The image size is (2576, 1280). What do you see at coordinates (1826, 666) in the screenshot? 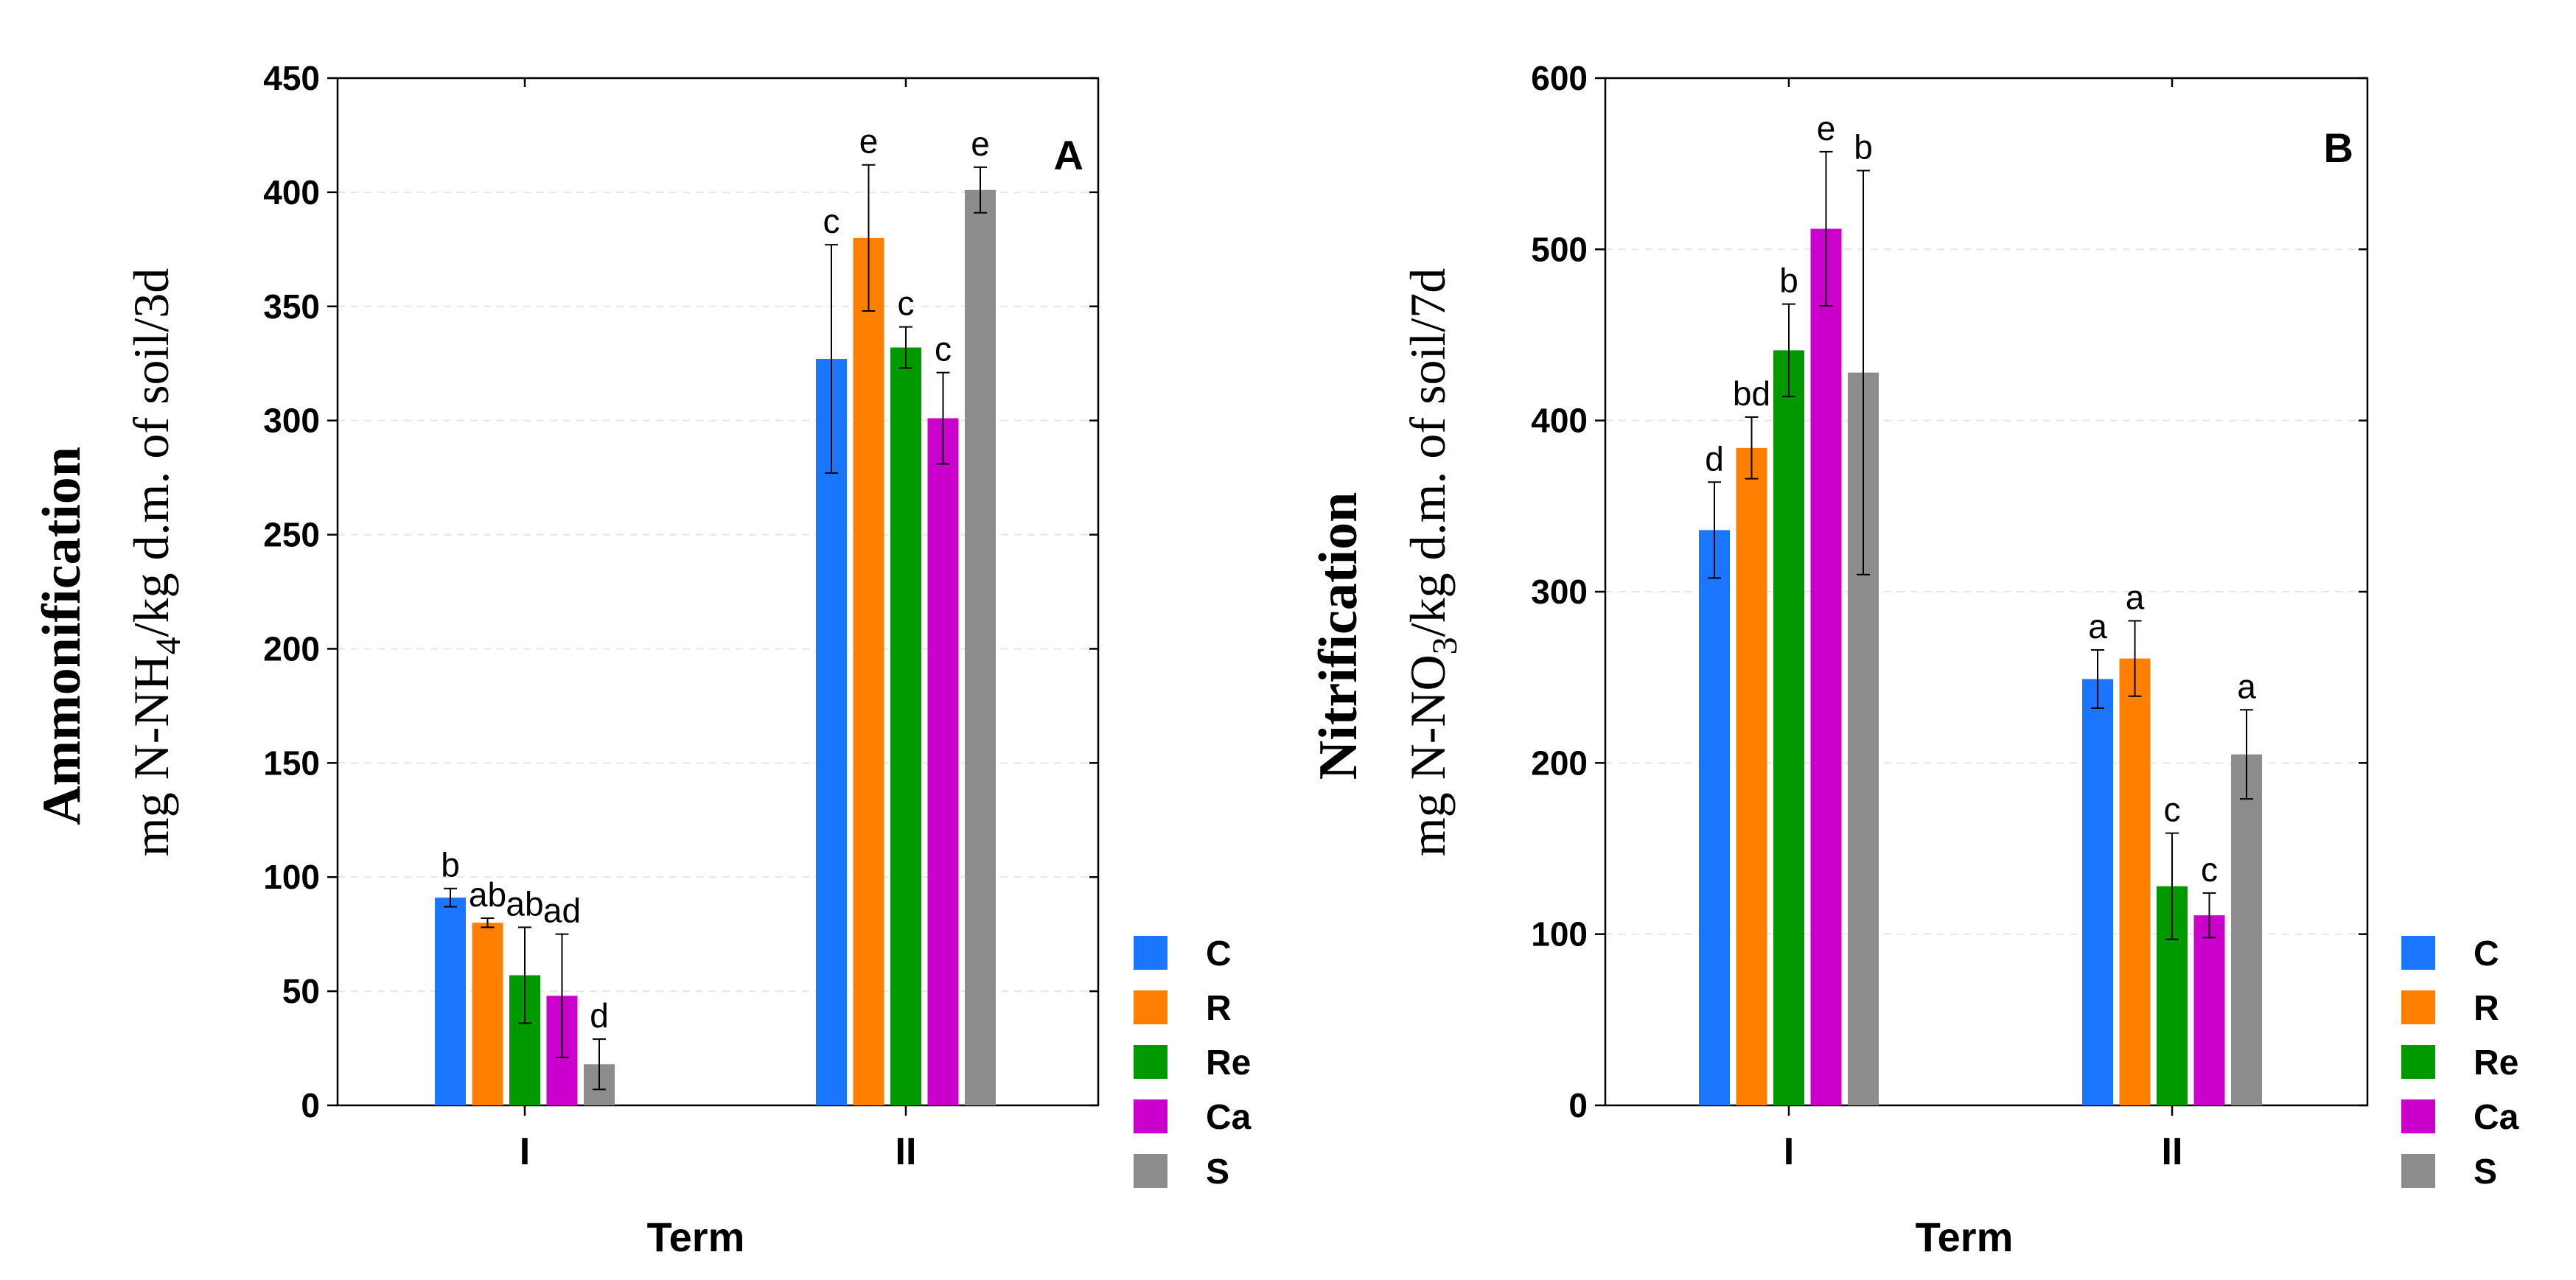
I see `bar-ca-i` at bounding box center [1826, 666].